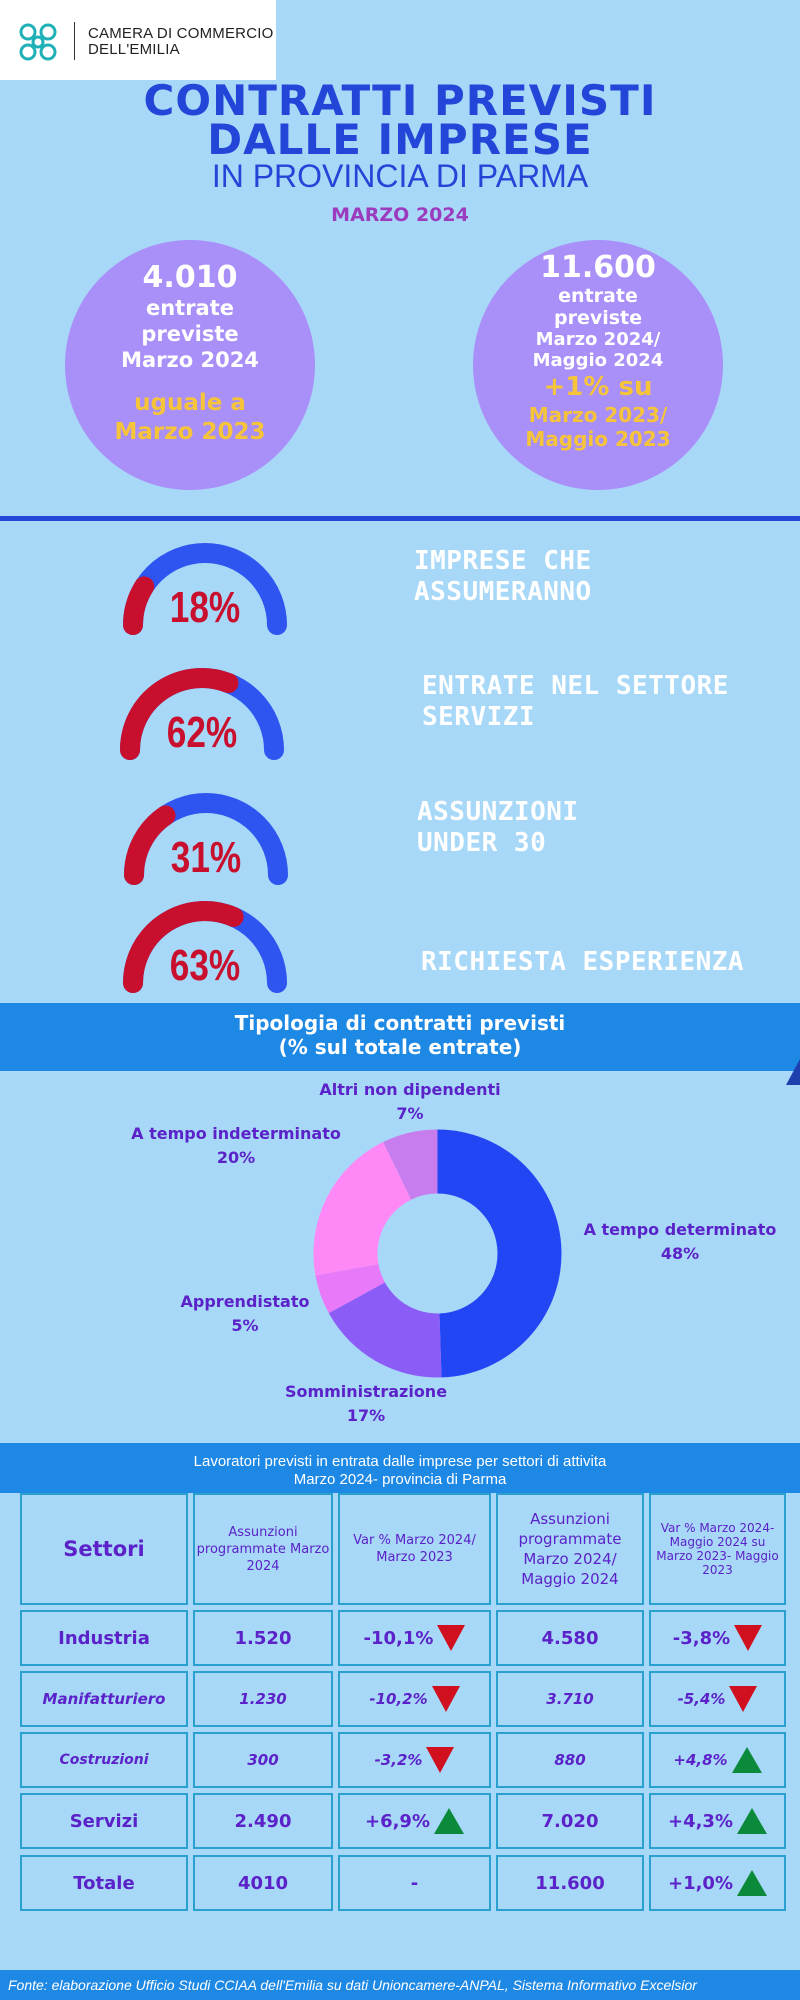 The width and height of the screenshot is (800, 2000). What do you see at coordinates (410, 1089) in the screenshot?
I see `donut-label-name: Altri non dipendenti` at bounding box center [410, 1089].